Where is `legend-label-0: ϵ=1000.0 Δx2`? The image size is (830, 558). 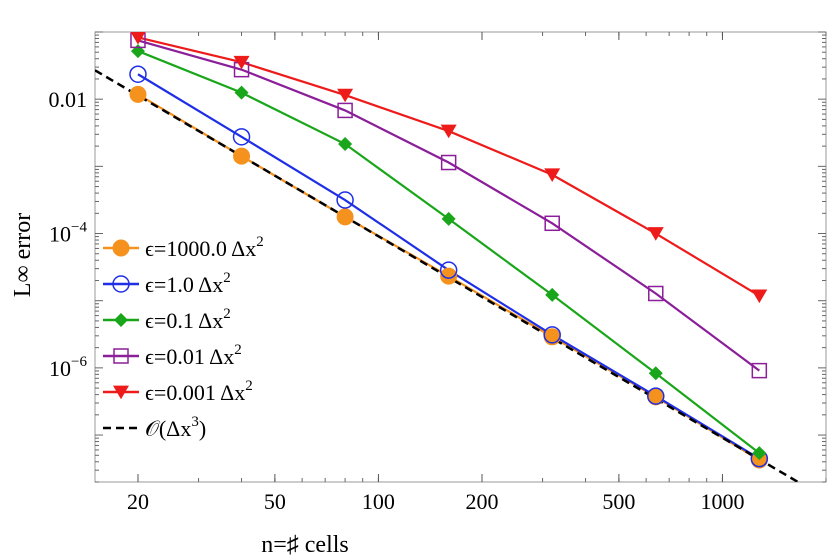
legend-label-0: ϵ=1000.0 Δx2 is located at coordinates (204, 247).